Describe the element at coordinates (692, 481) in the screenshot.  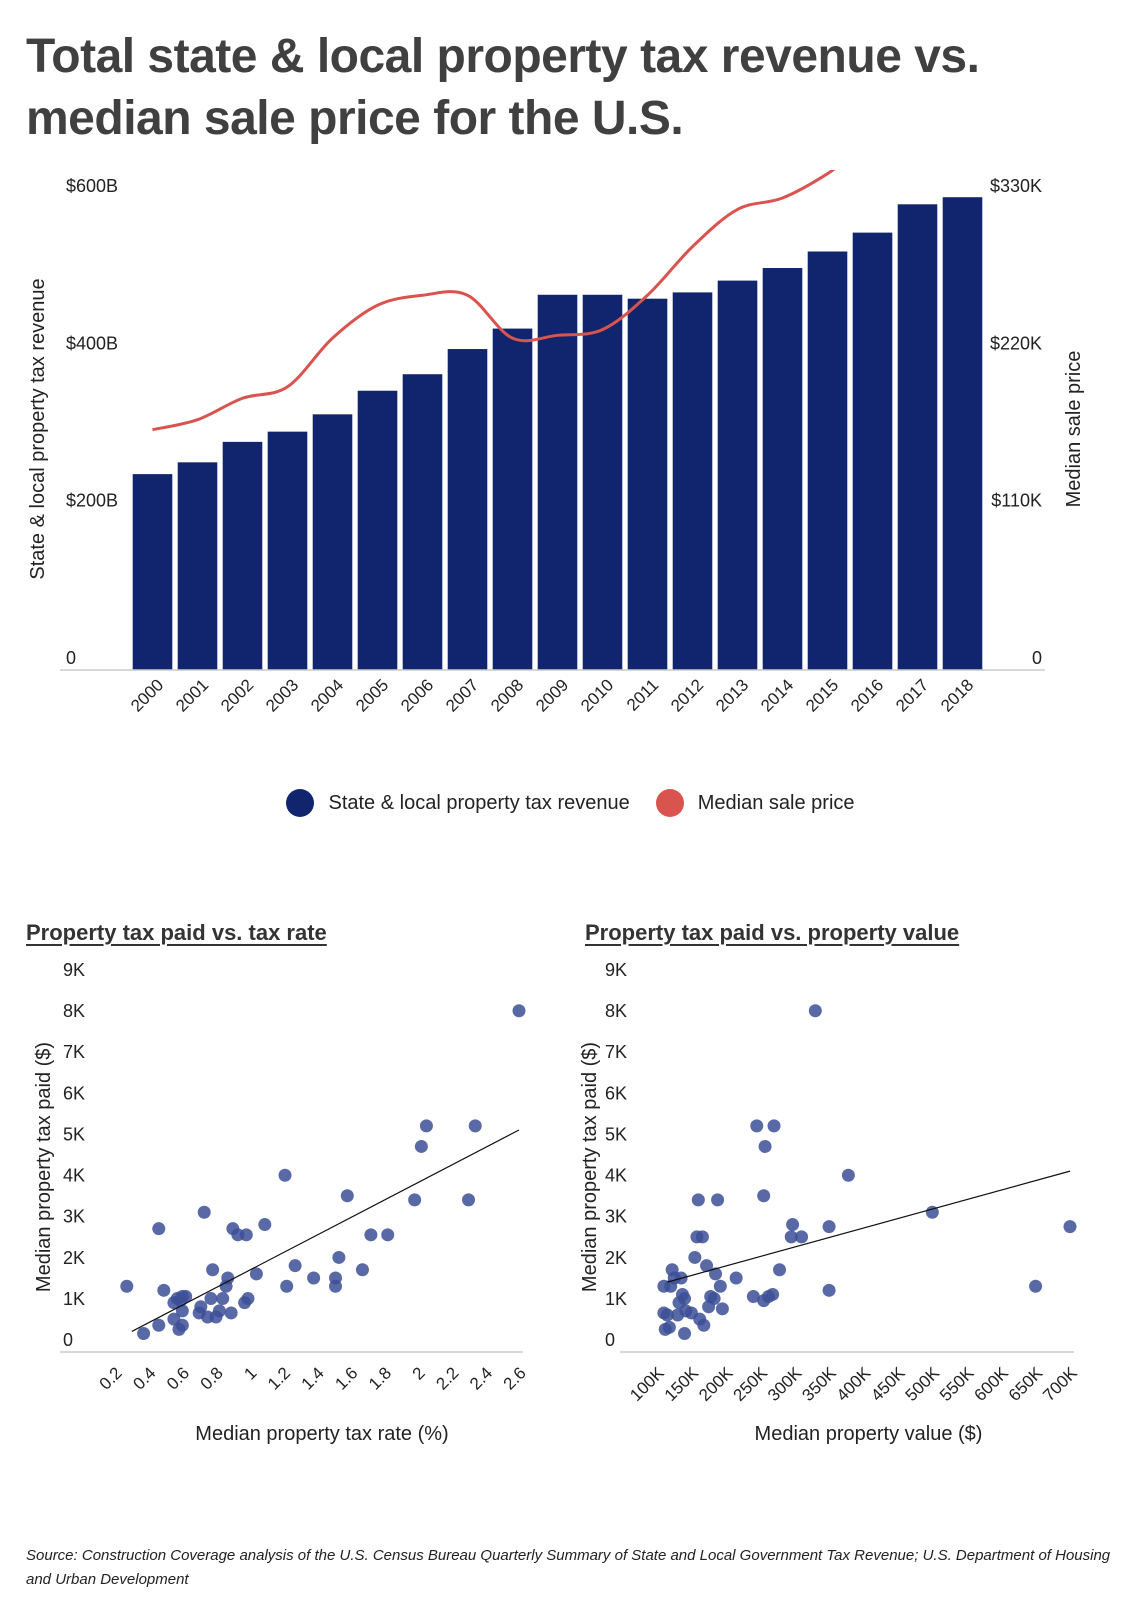
I see `bar-2012` at that location.